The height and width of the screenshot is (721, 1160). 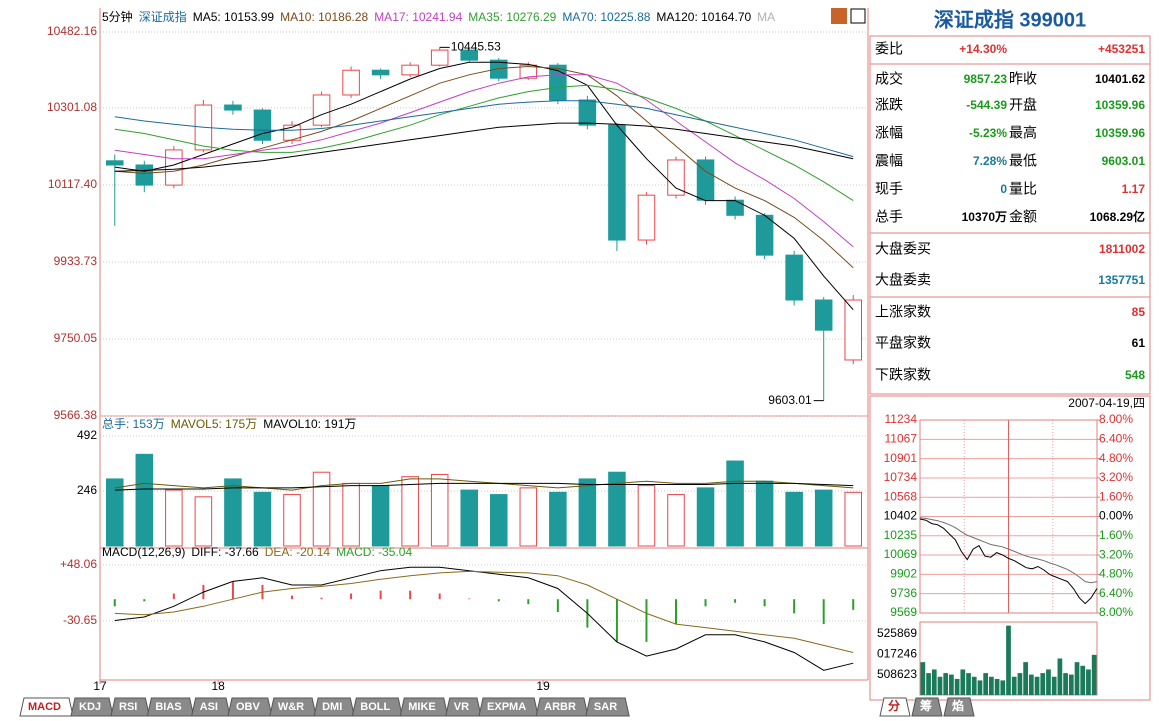 What do you see at coordinates (76, 415) in the screenshot?
I see `y-tick-label: 9566.38` at bounding box center [76, 415].